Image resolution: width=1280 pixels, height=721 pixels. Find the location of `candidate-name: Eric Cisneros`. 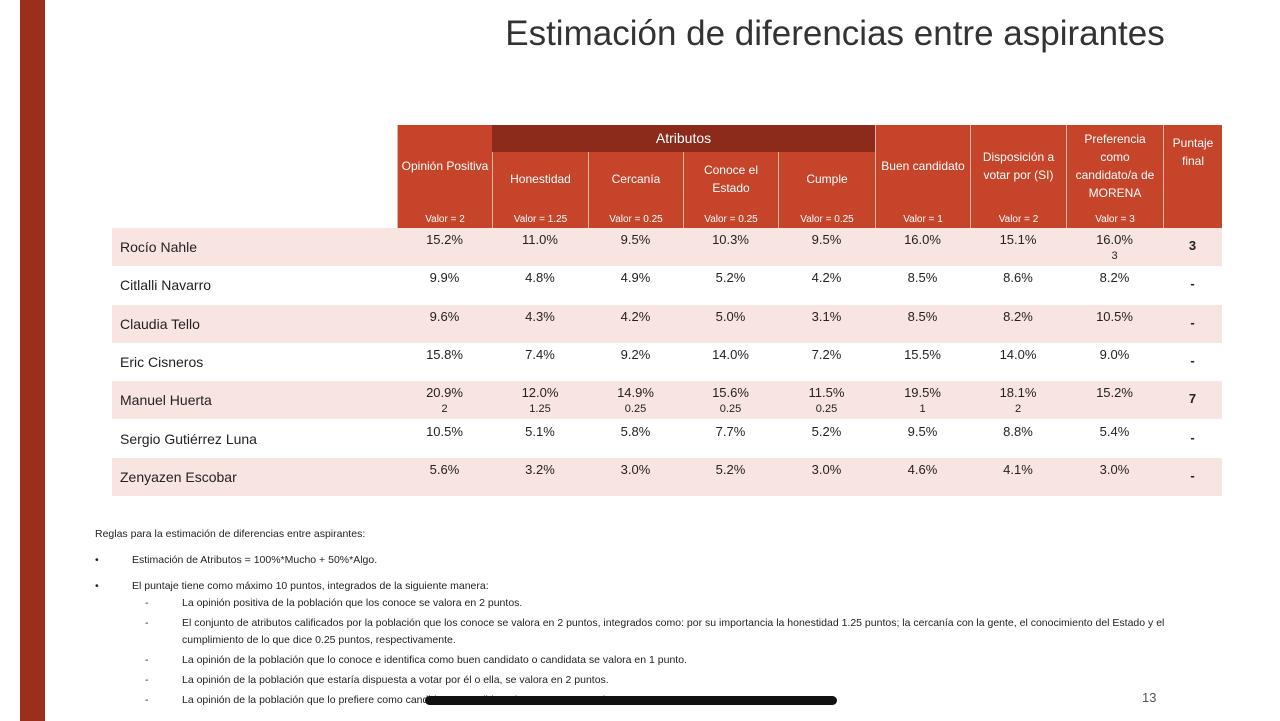

candidate-name: Eric Cisneros is located at coordinates (162, 361).